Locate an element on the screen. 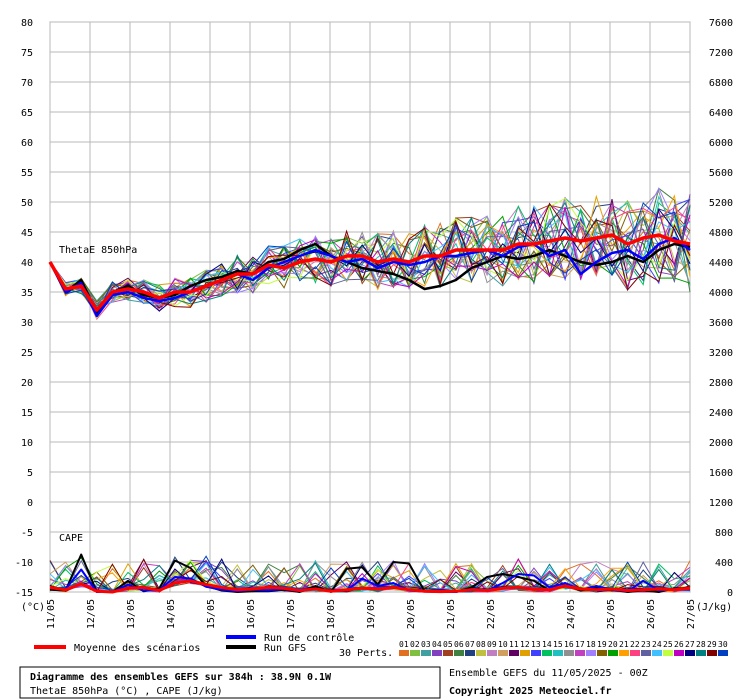 The height and width of the screenshot is (700, 740). pert-number-28: 28 is located at coordinates (701, 644).